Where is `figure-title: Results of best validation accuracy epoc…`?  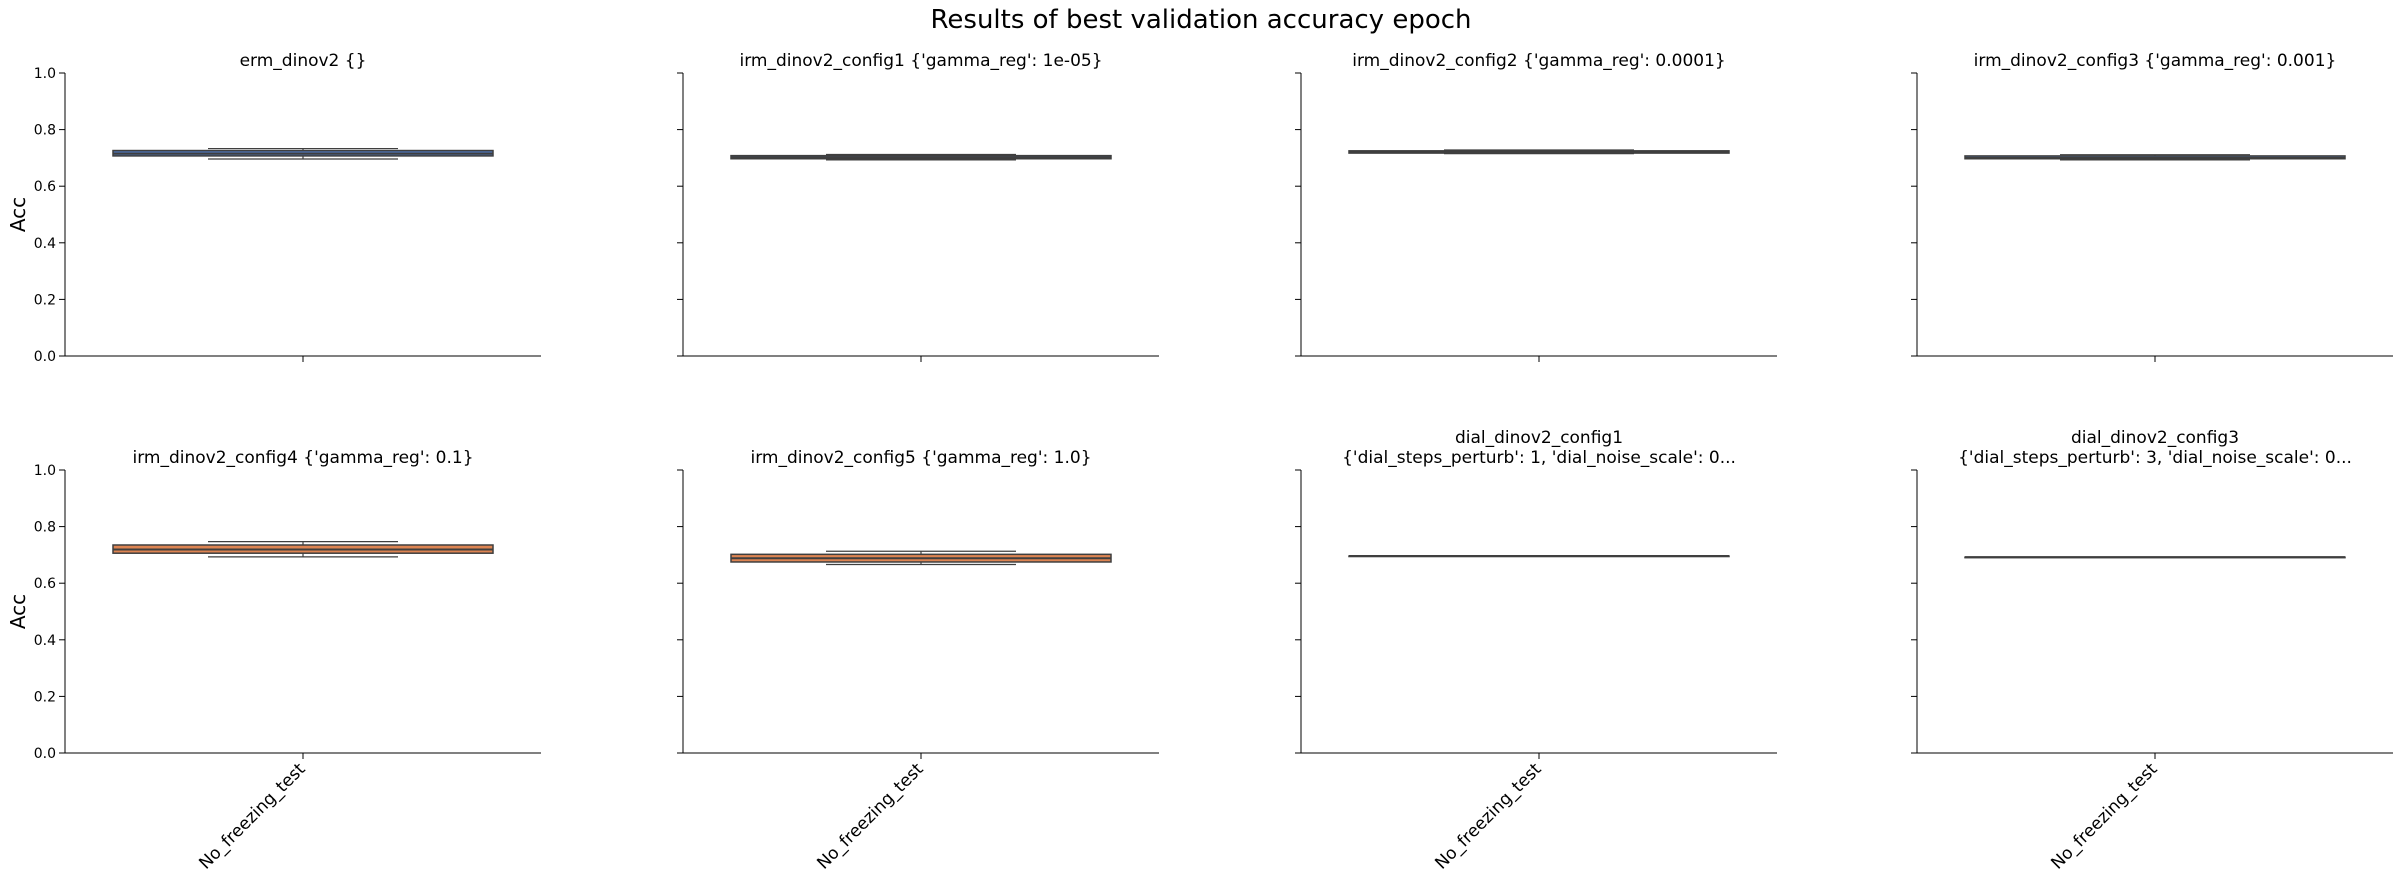 figure-title: Results of best validation accuracy epoc… is located at coordinates (1201, 20).